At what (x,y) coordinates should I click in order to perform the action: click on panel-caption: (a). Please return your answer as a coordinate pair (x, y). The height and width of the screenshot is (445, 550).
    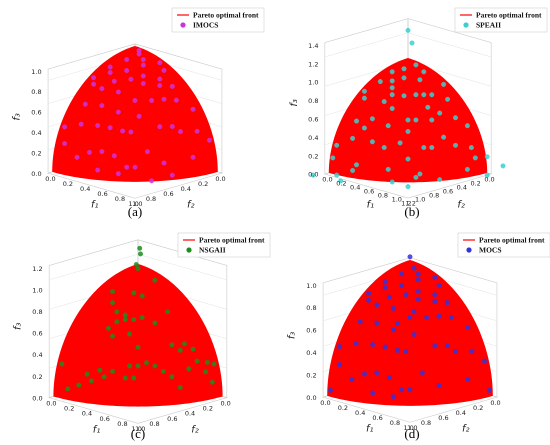
    Looking at the image, I should click on (135, 211).